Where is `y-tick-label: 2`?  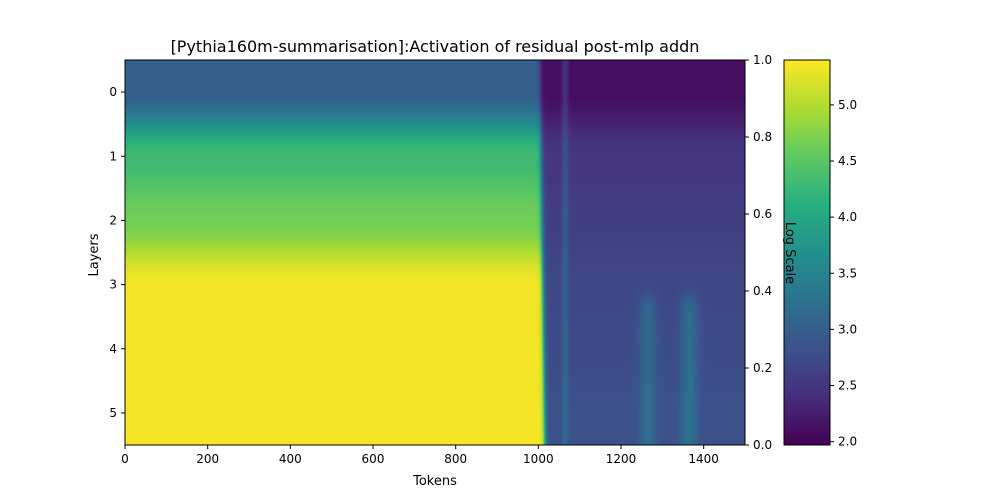 y-tick-label: 2 is located at coordinates (113, 220).